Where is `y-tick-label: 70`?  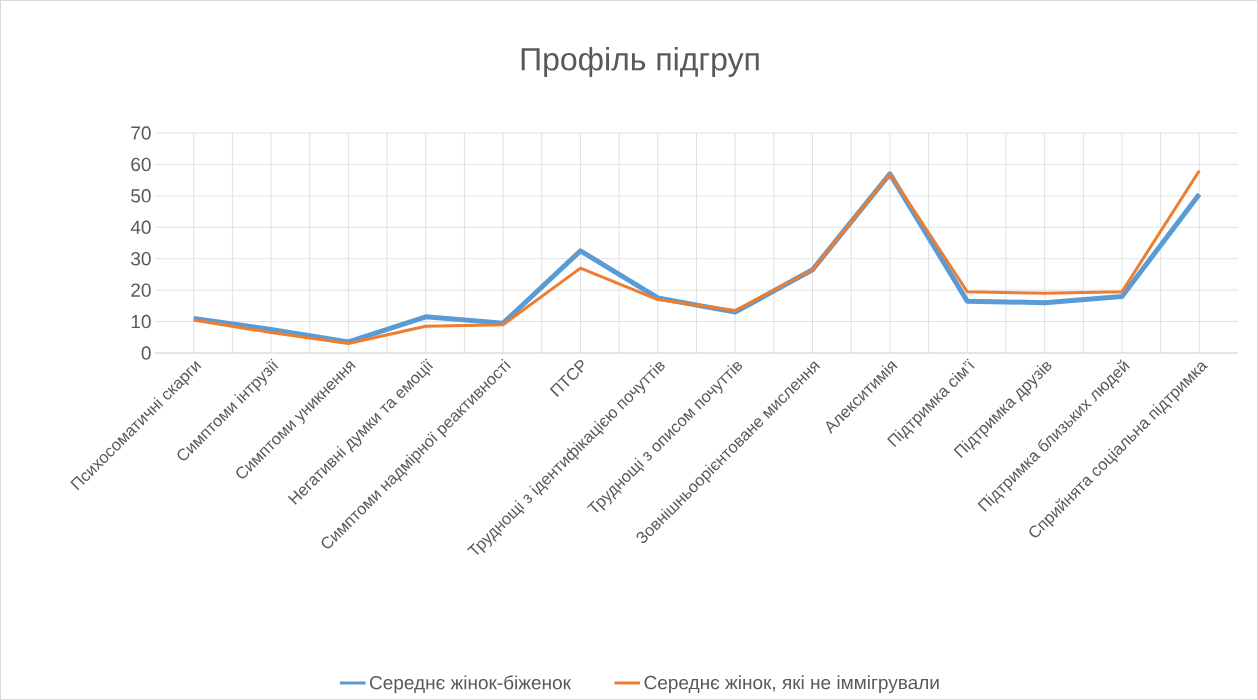
y-tick-label: 70 is located at coordinates (141, 133).